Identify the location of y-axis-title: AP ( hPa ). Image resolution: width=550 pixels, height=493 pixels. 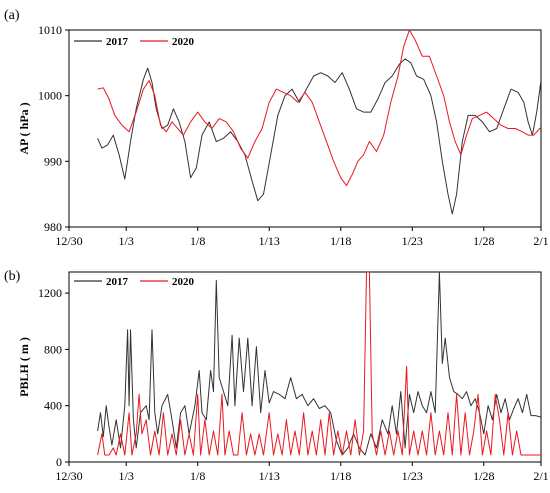
(24, 128).